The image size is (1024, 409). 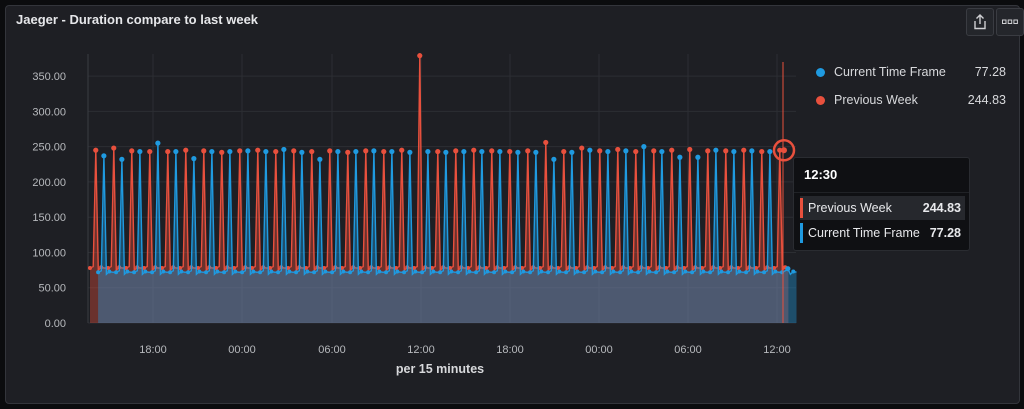 I want to click on more-options-button, so click(x=1010, y=22).